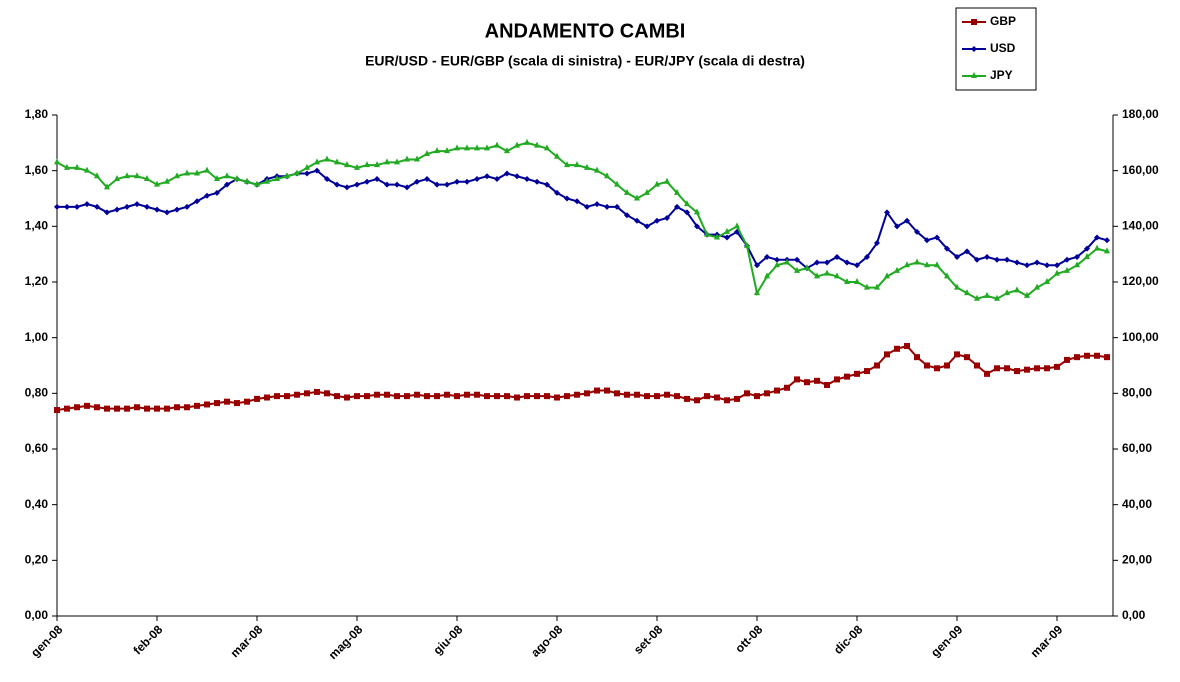  What do you see at coordinates (37, 560) in the screenshot?
I see `y-tick-label: 0,20` at bounding box center [37, 560].